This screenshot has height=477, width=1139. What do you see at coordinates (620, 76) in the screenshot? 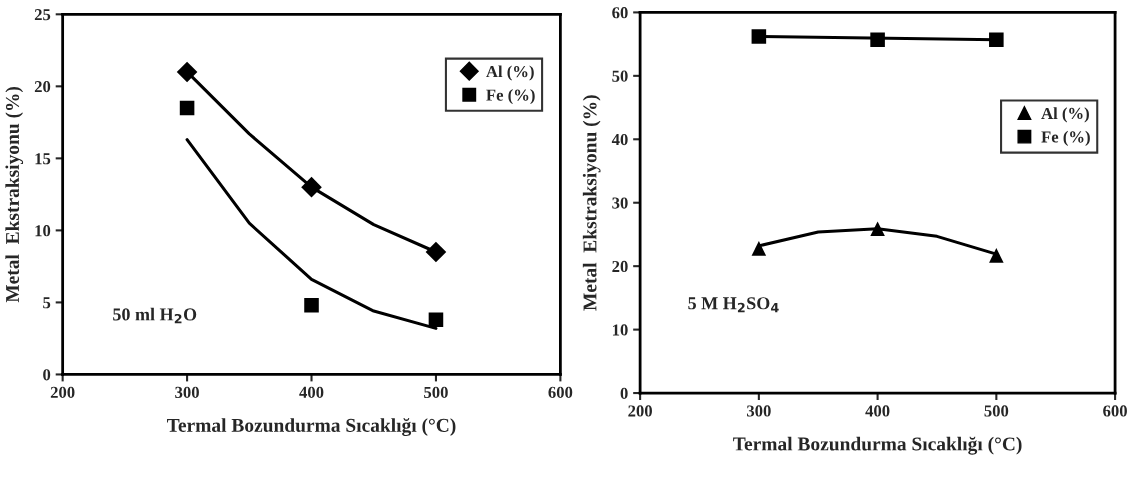
I see `y-tick-label: 50` at bounding box center [620, 76].